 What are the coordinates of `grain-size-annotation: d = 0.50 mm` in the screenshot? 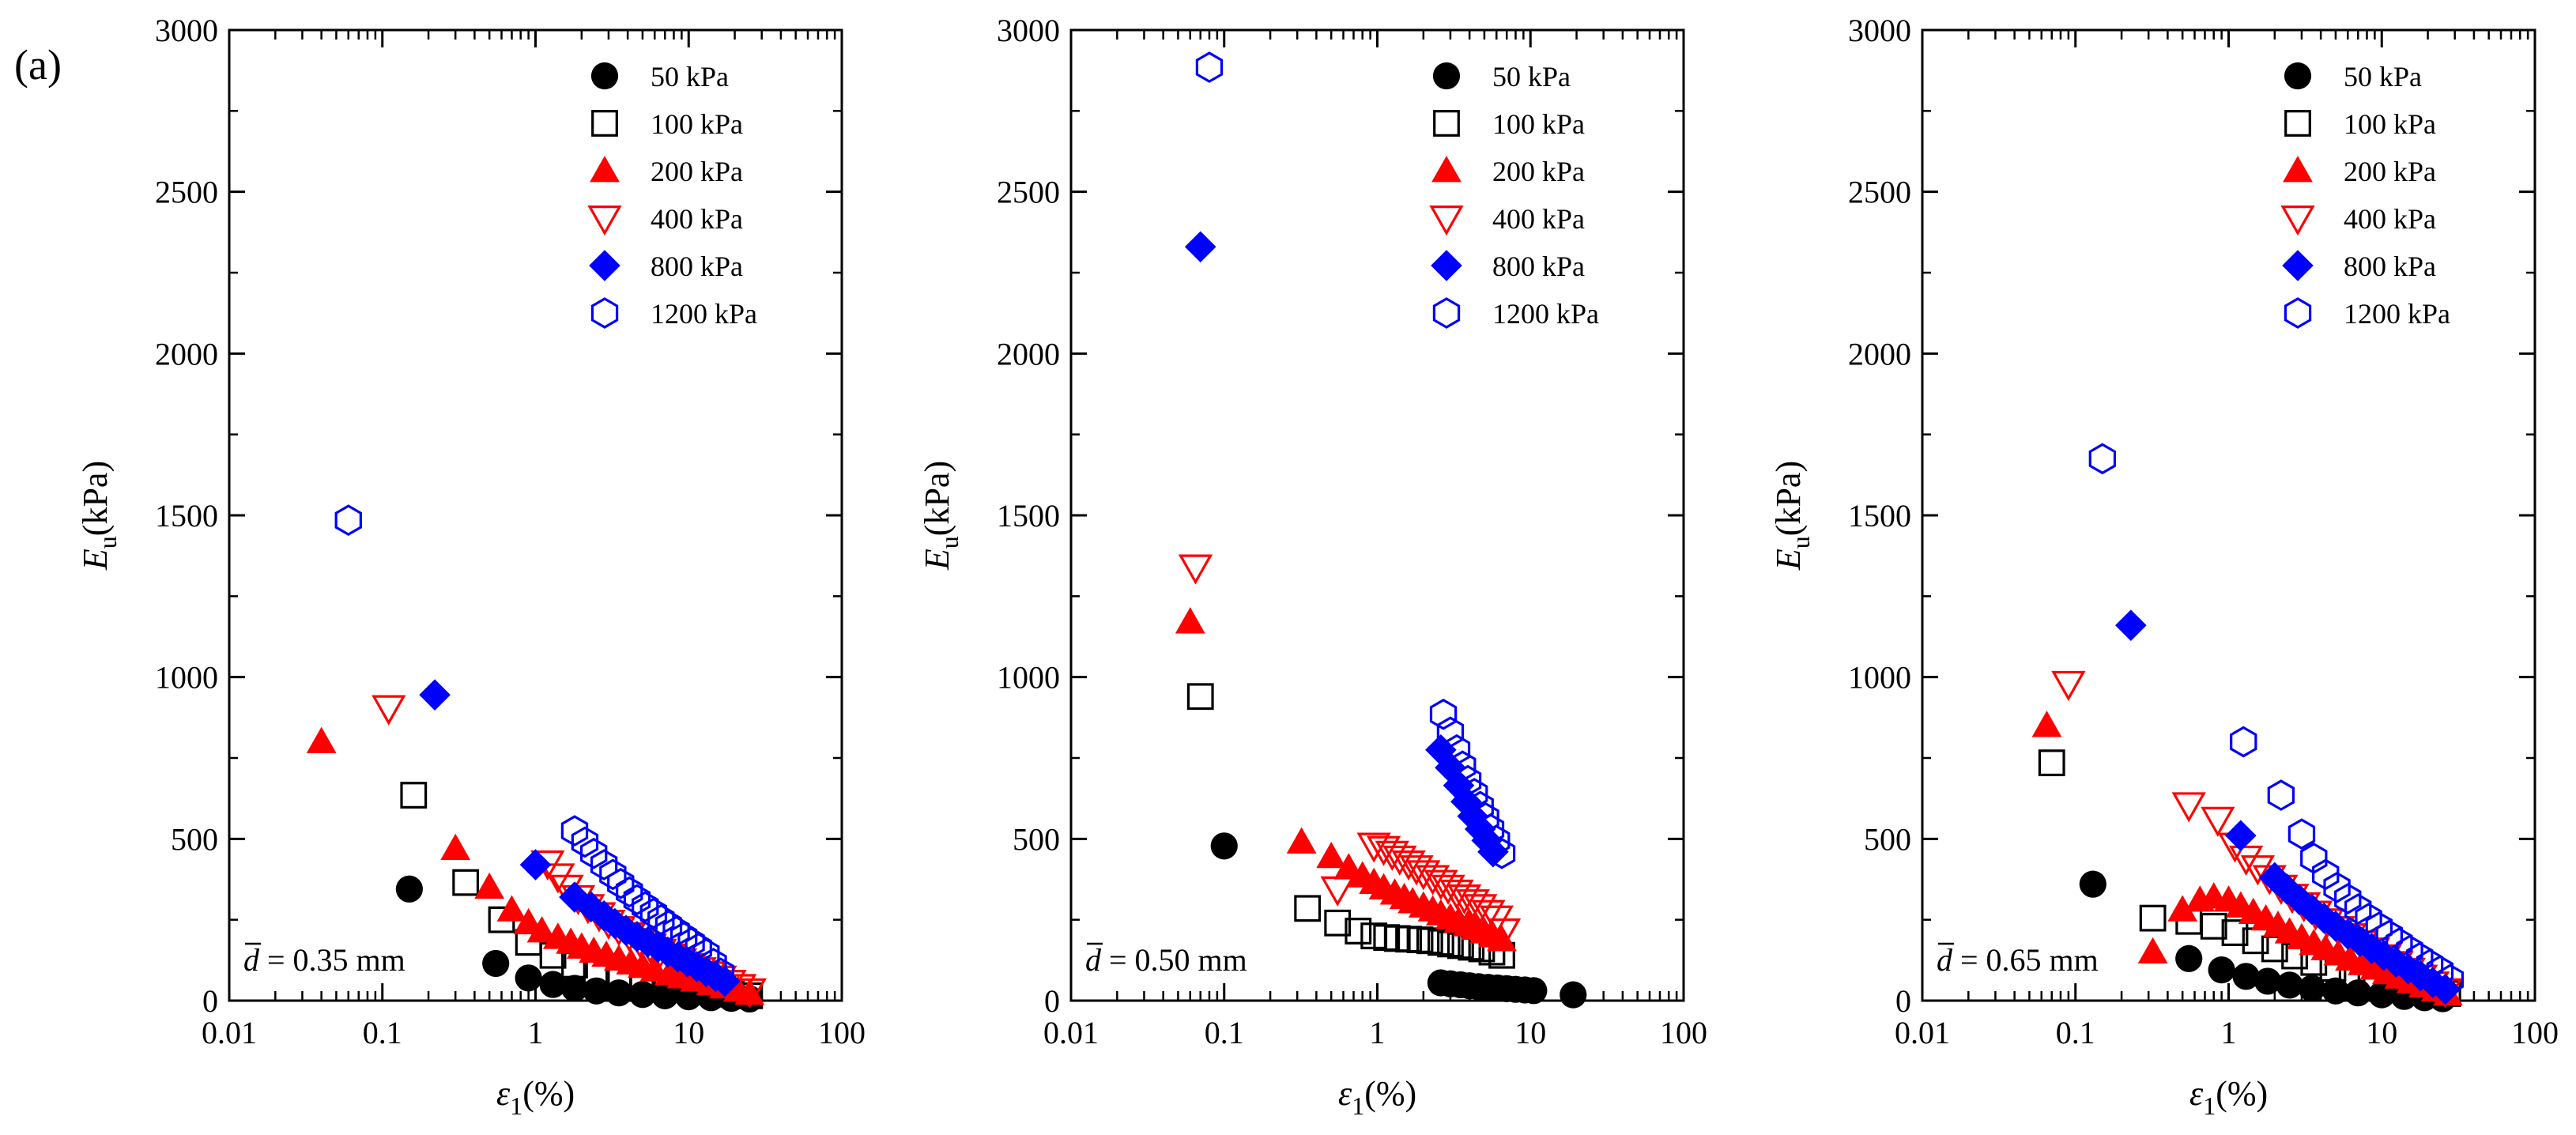 It's located at (1166, 960).